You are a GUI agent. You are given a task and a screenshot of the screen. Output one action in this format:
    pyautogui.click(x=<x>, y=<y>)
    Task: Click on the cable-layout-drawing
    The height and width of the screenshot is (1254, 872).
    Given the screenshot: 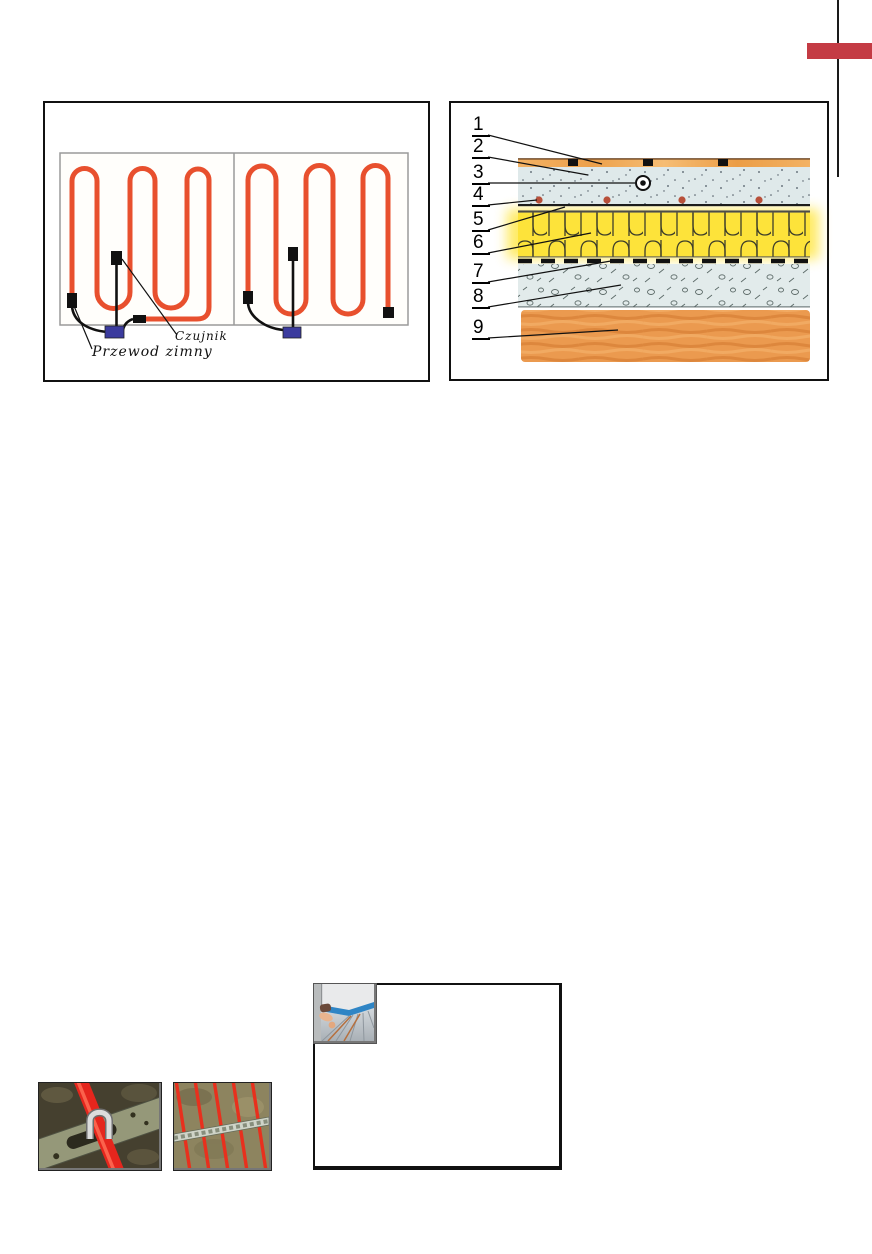 What is the action you would take?
    pyautogui.click(x=234, y=251)
    